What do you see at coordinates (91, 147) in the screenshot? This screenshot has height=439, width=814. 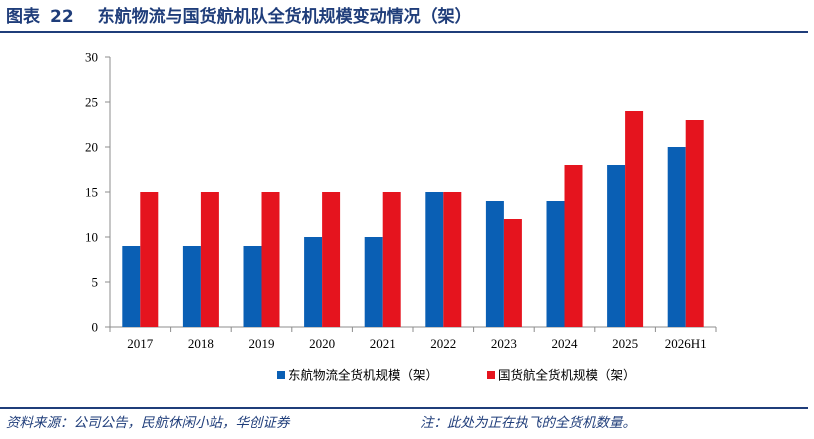 I see `y-tick-label: 20` at bounding box center [91, 147].